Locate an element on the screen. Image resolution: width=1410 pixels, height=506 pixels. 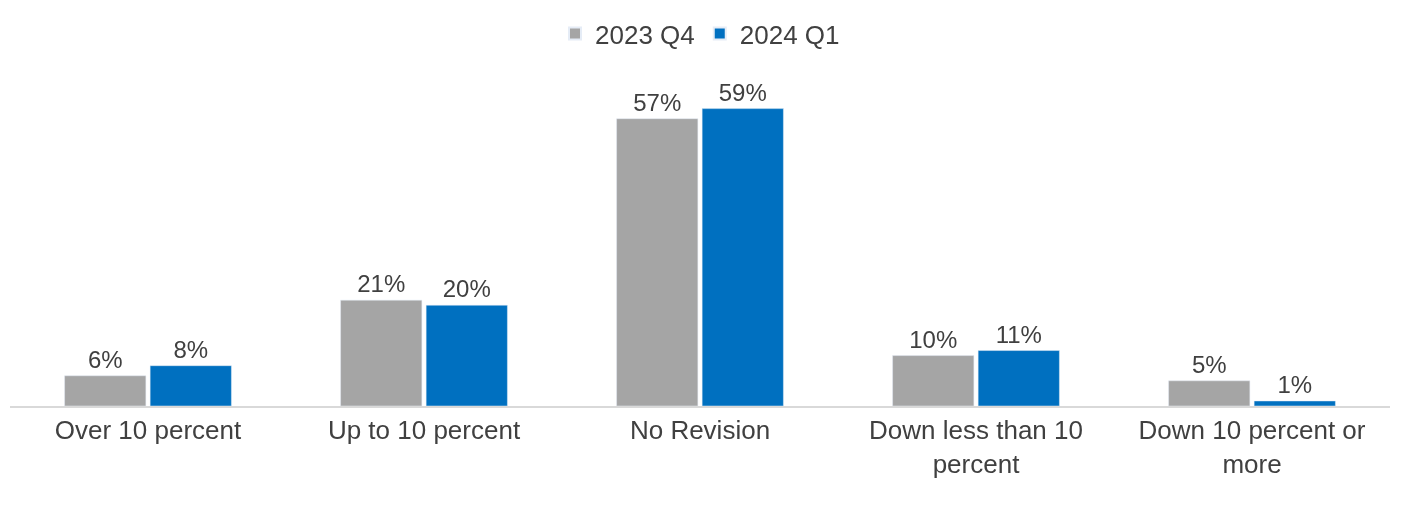
data-label: 1% is located at coordinates (1295, 384).